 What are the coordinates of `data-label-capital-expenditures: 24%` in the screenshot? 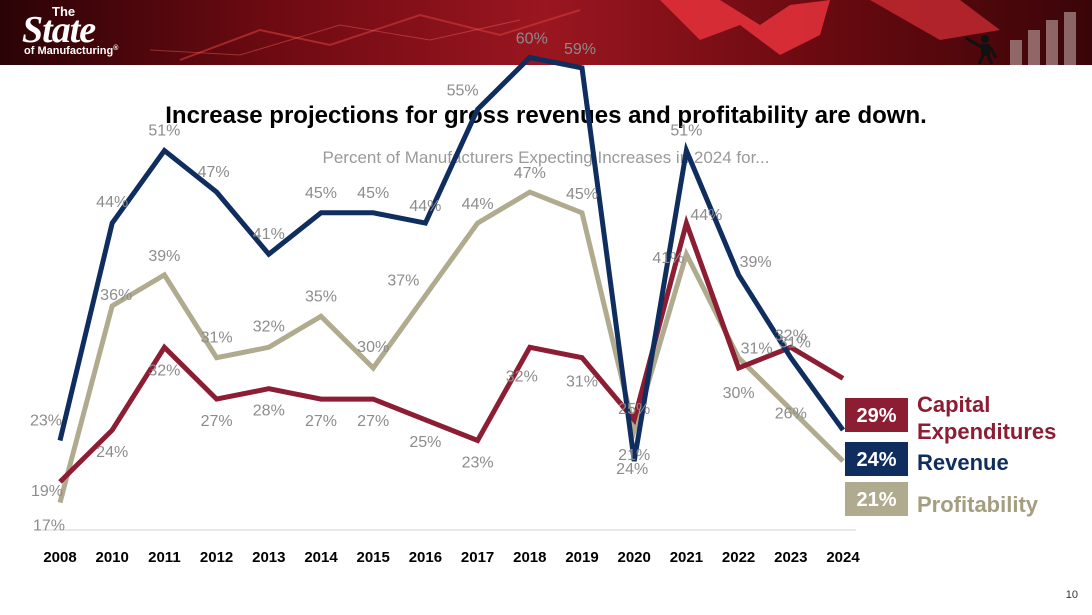 It's located at (112, 452).